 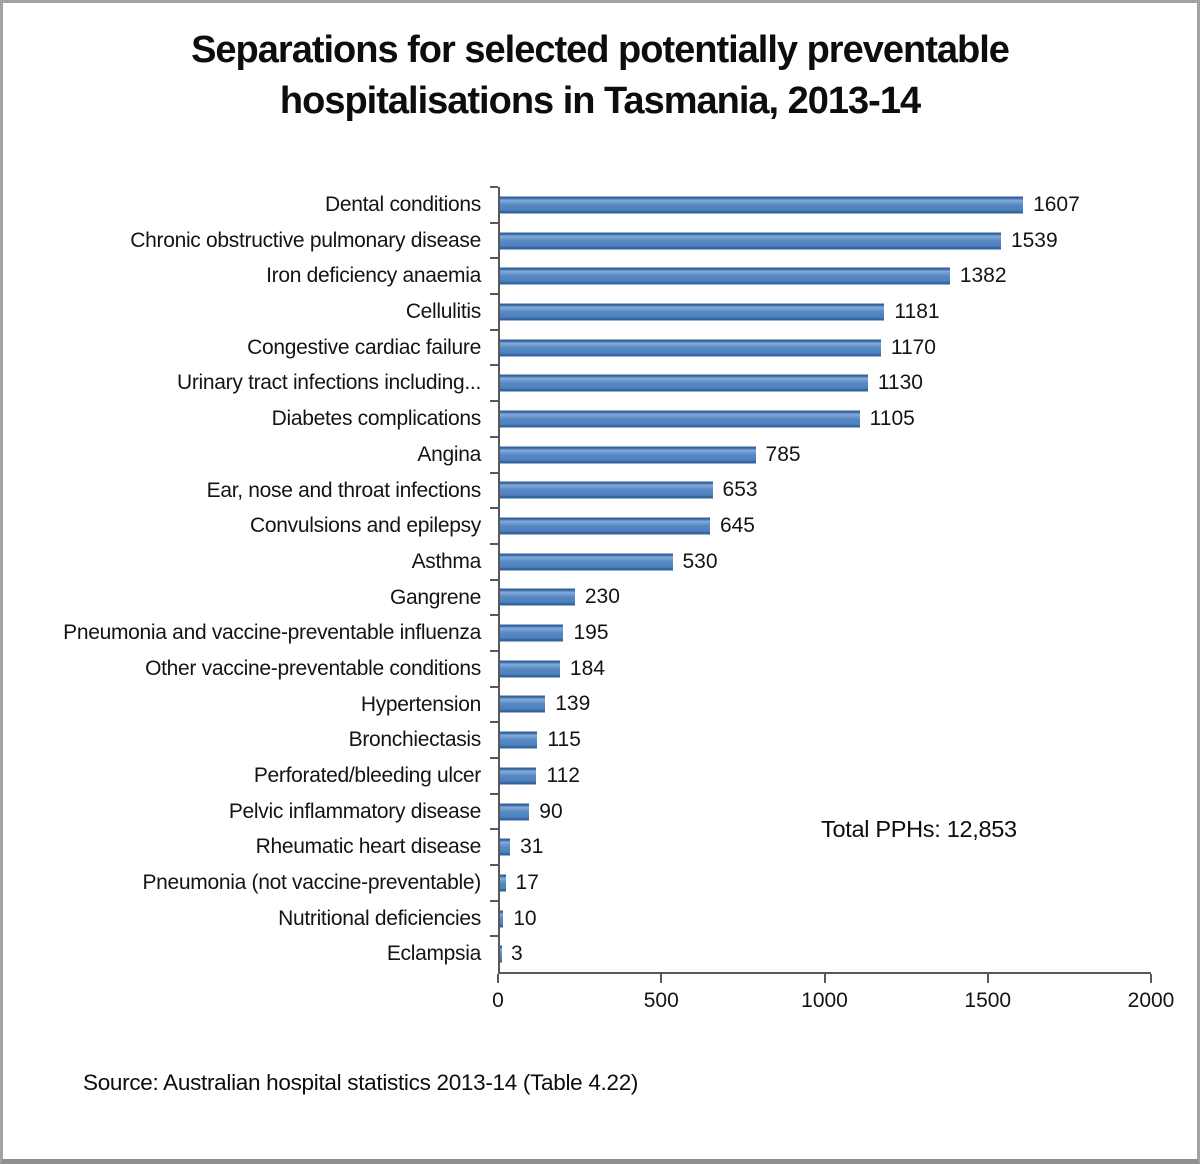 What do you see at coordinates (446, 561) in the screenshot?
I see `category-label: Asthma` at bounding box center [446, 561].